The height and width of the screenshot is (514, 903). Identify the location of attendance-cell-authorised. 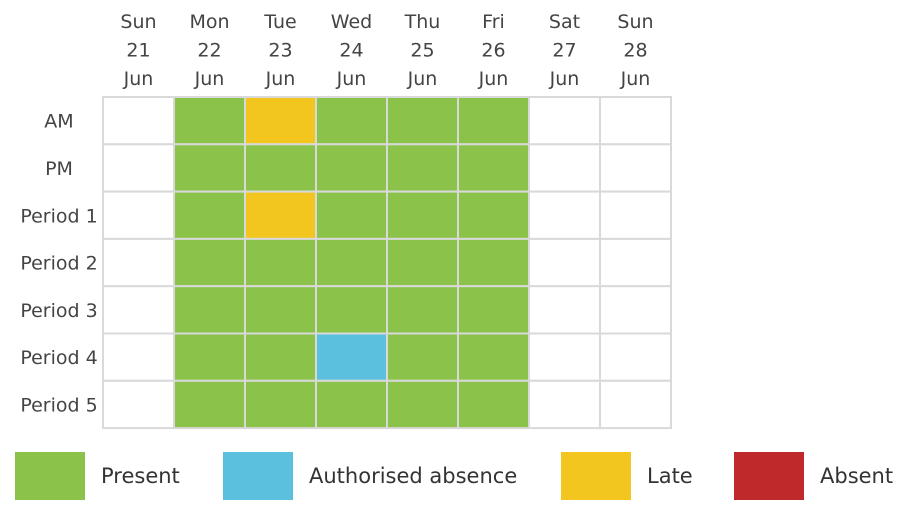
(351, 357).